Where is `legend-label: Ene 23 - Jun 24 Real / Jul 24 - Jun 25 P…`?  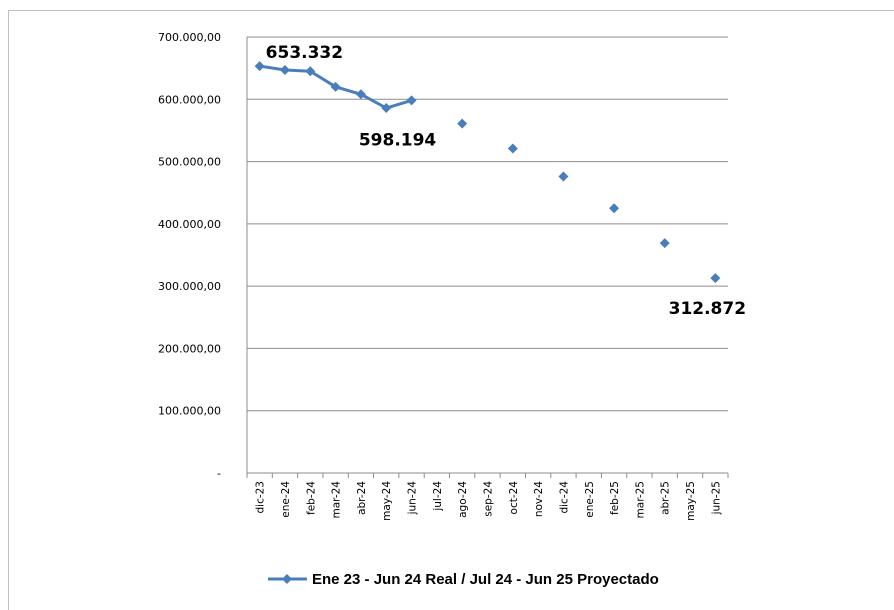 legend-label: Ene 23 - Jun 24 Real / Jul 24 - Jun 25 P… is located at coordinates (485, 579).